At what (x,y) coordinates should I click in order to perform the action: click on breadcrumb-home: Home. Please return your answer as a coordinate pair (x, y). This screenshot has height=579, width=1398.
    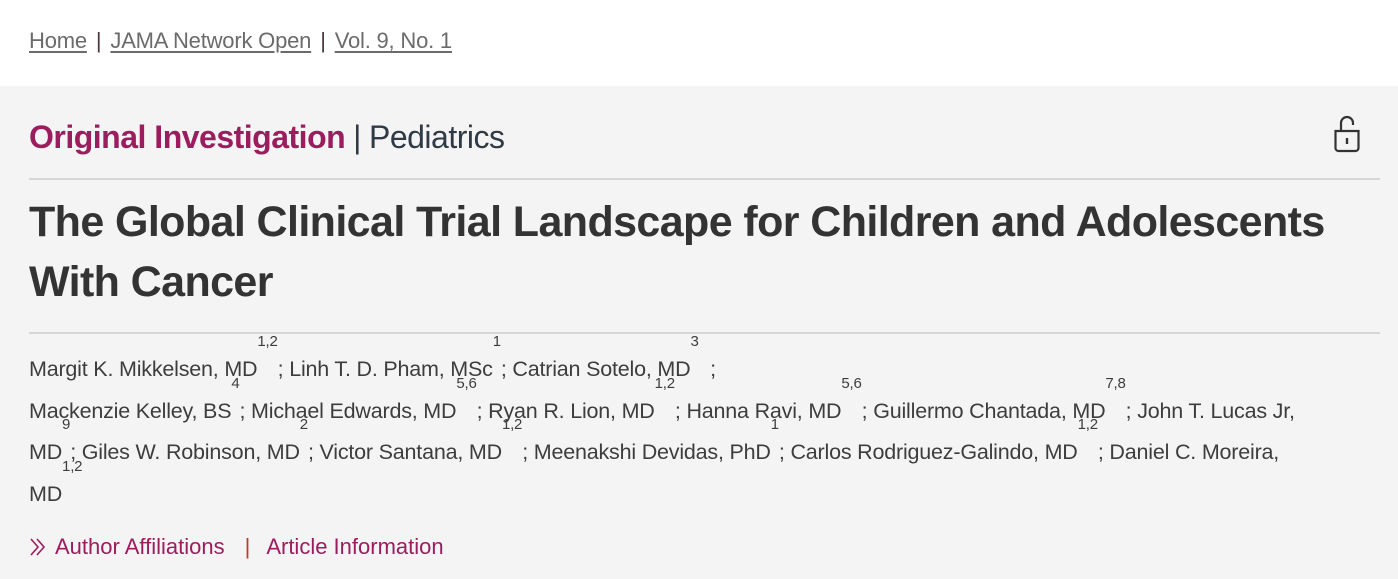
    Looking at the image, I should click on (58, 40).